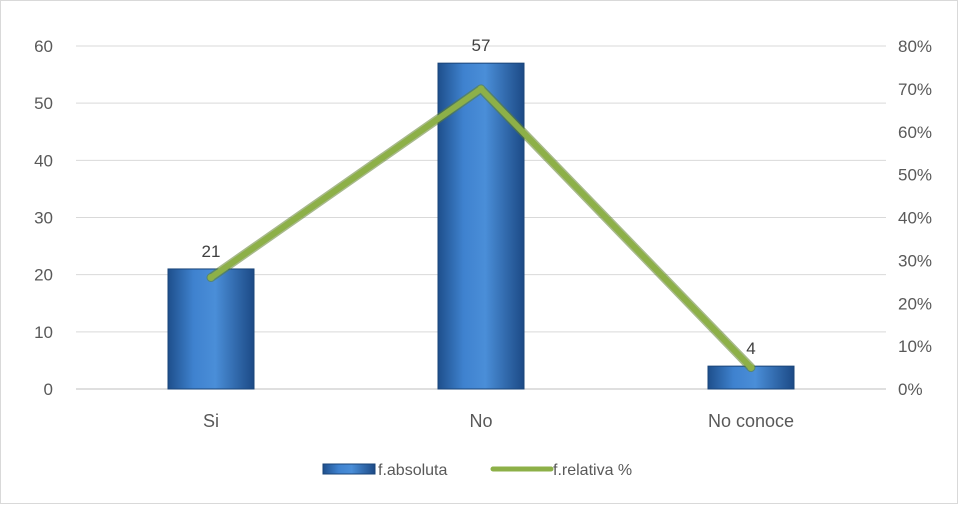 The width and height of the screenshot is (958, 505). What do you see at coordinates (915, 46) in the screenshot?
I see `right-tick-label: 80%` at bounding box center [915, 46].